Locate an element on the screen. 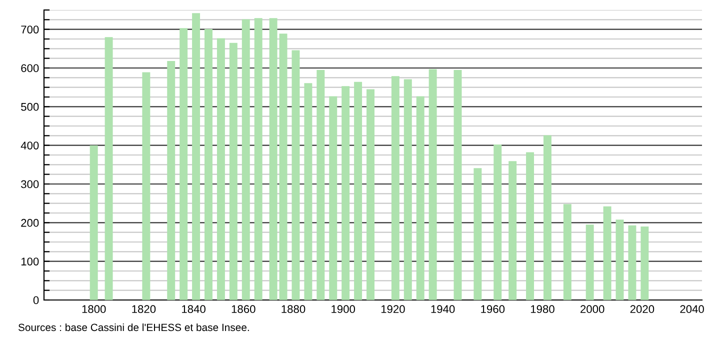 Image resolution: width=710 pixels, height=340 pixels. x-tick-label: 2020 is located at coordinates (642, 309).